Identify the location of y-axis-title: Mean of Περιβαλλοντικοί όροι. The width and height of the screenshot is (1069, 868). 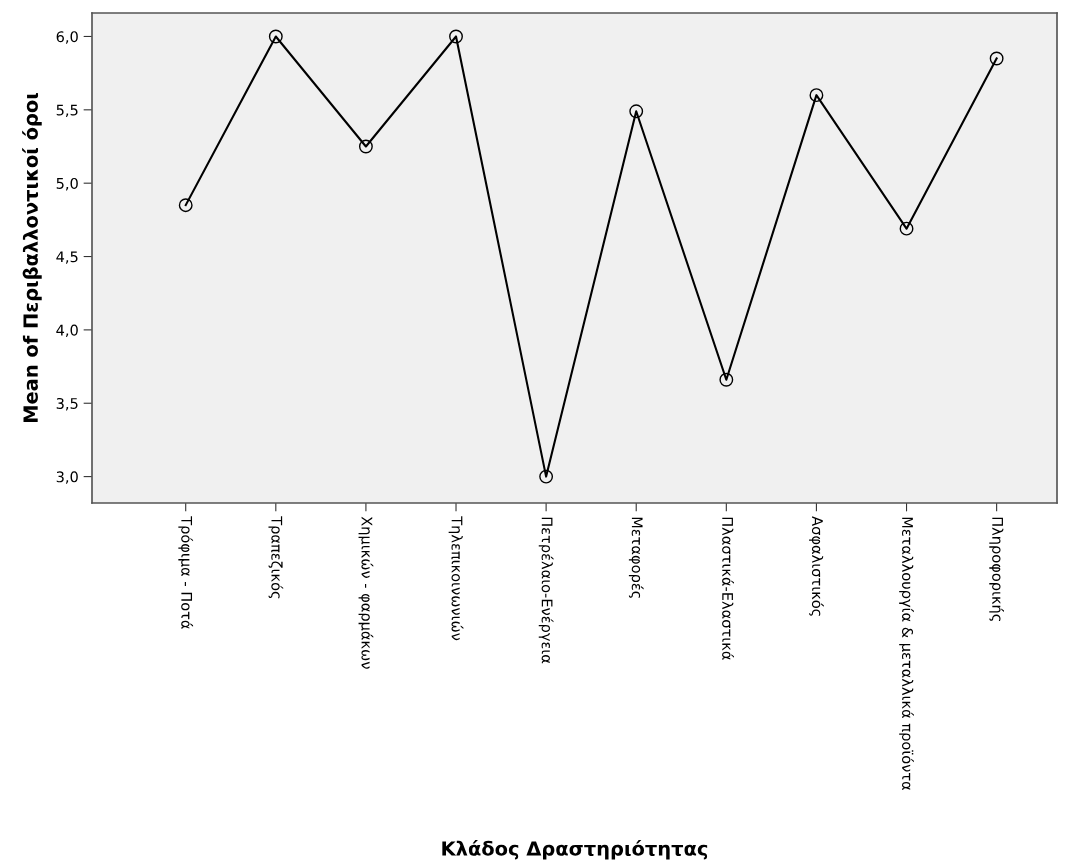
(32, 257).